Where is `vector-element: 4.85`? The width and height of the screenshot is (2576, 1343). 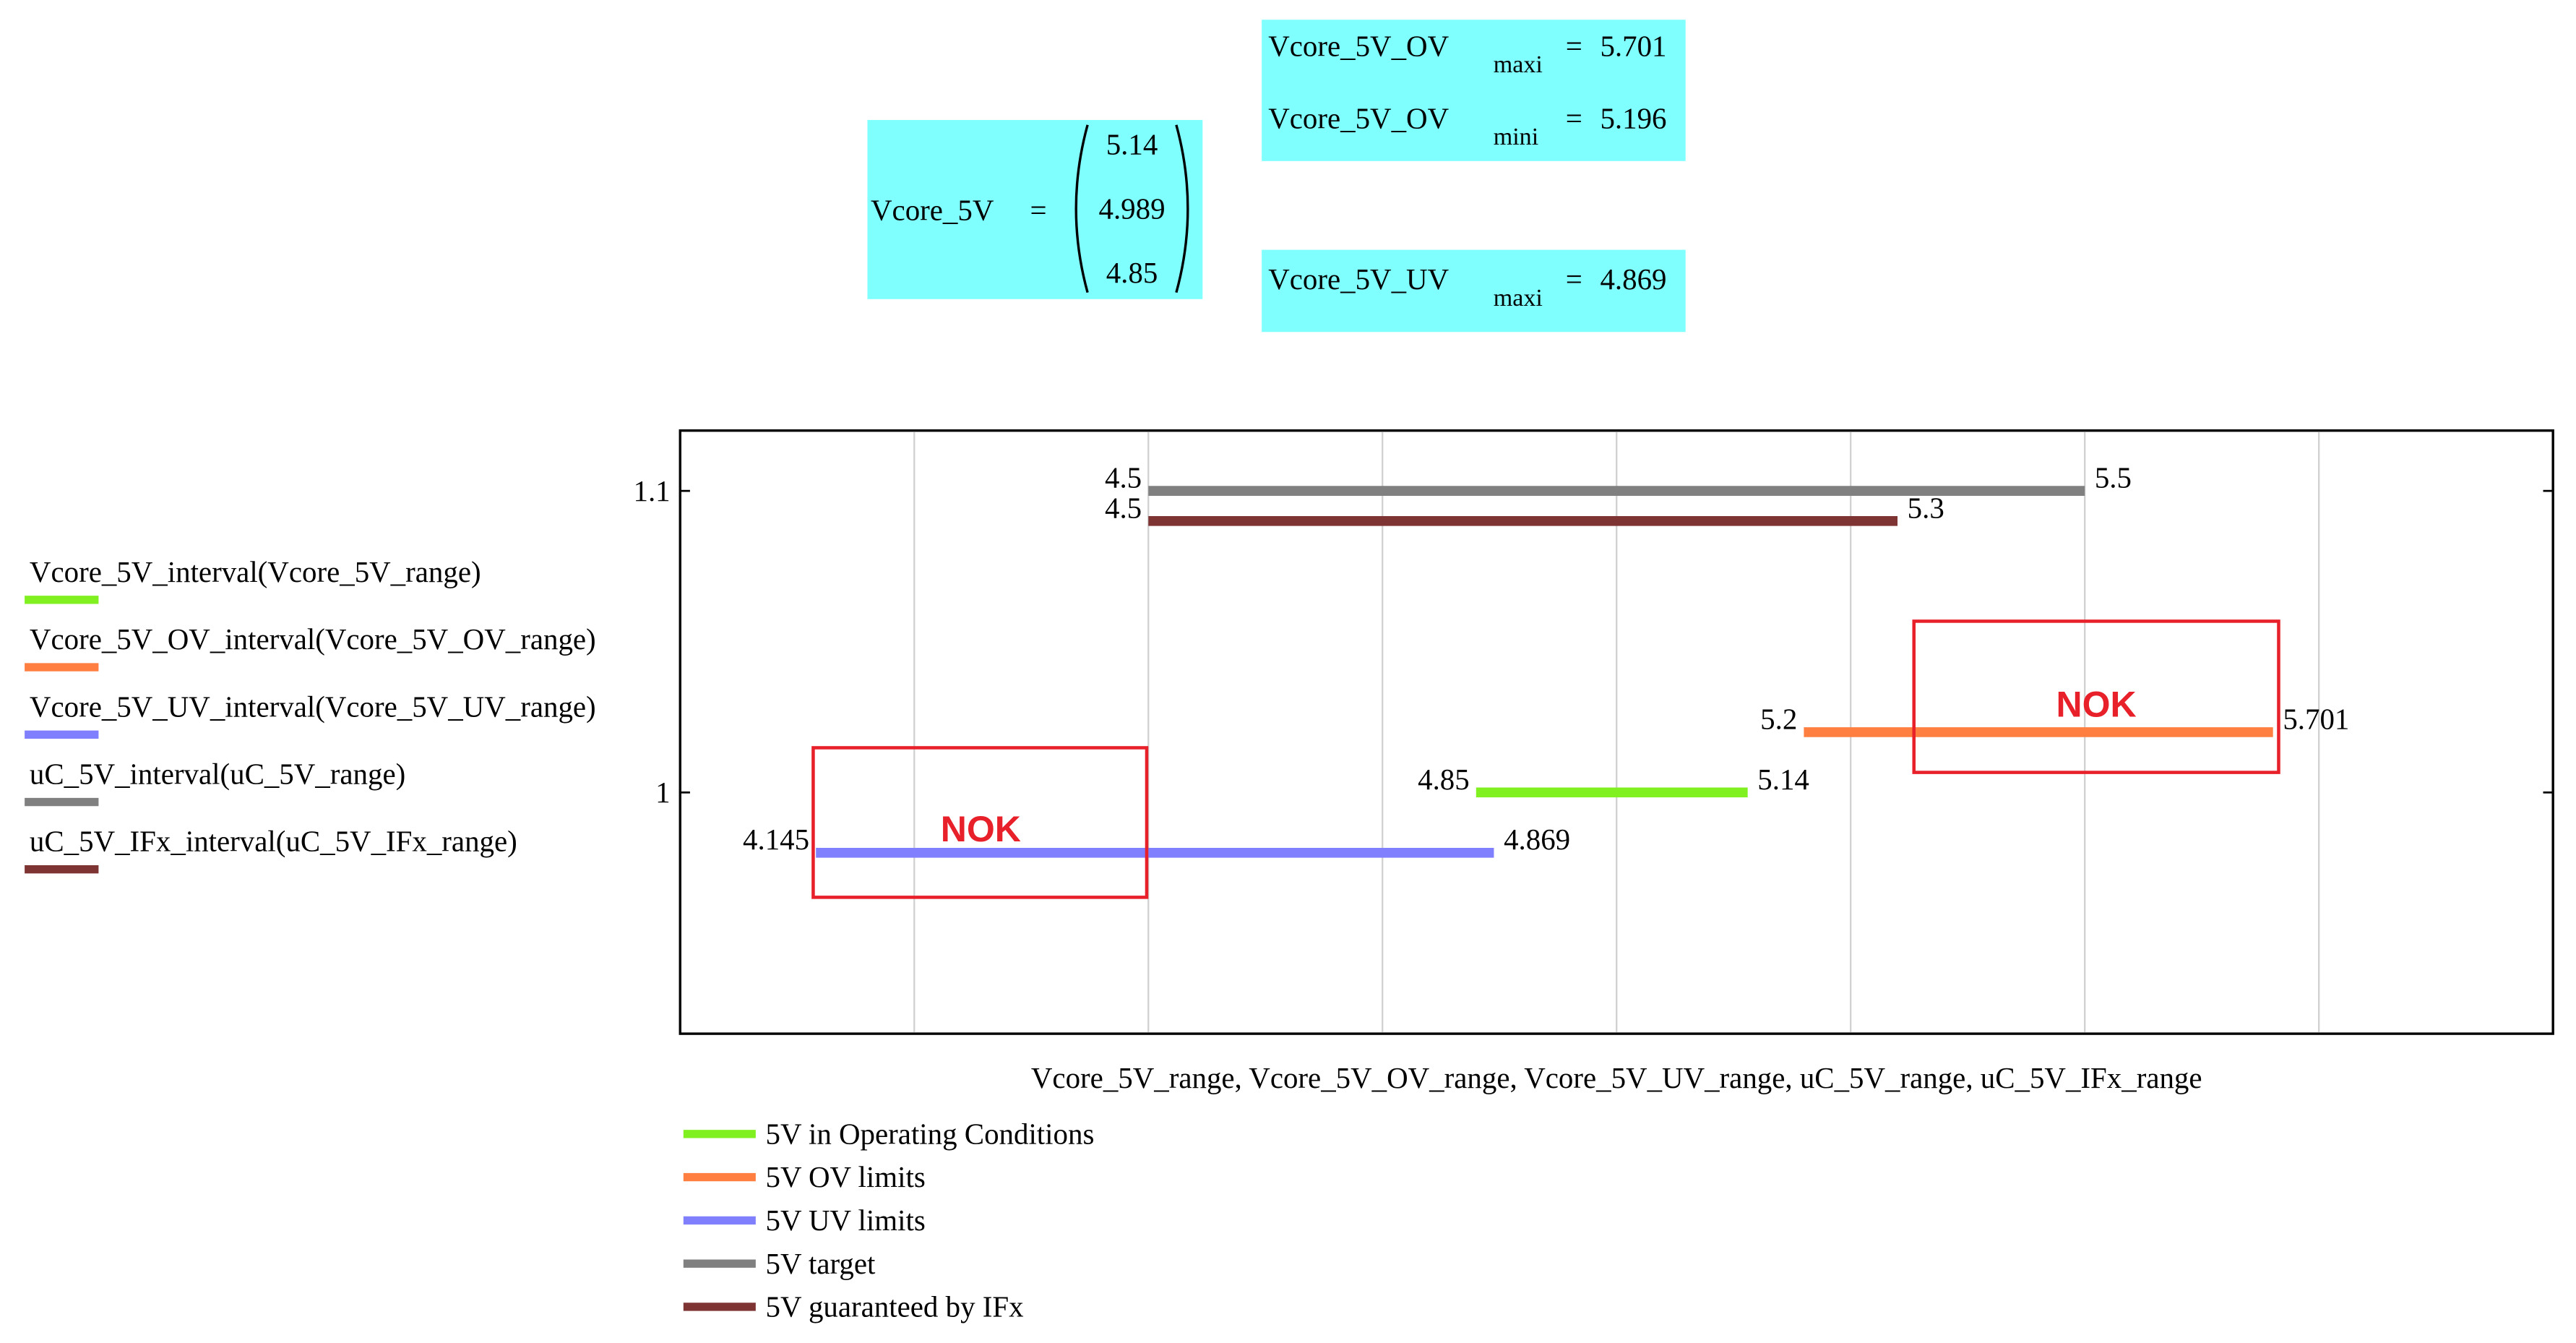
vector-element: 4.85 is located at coordinates (1132, 273).